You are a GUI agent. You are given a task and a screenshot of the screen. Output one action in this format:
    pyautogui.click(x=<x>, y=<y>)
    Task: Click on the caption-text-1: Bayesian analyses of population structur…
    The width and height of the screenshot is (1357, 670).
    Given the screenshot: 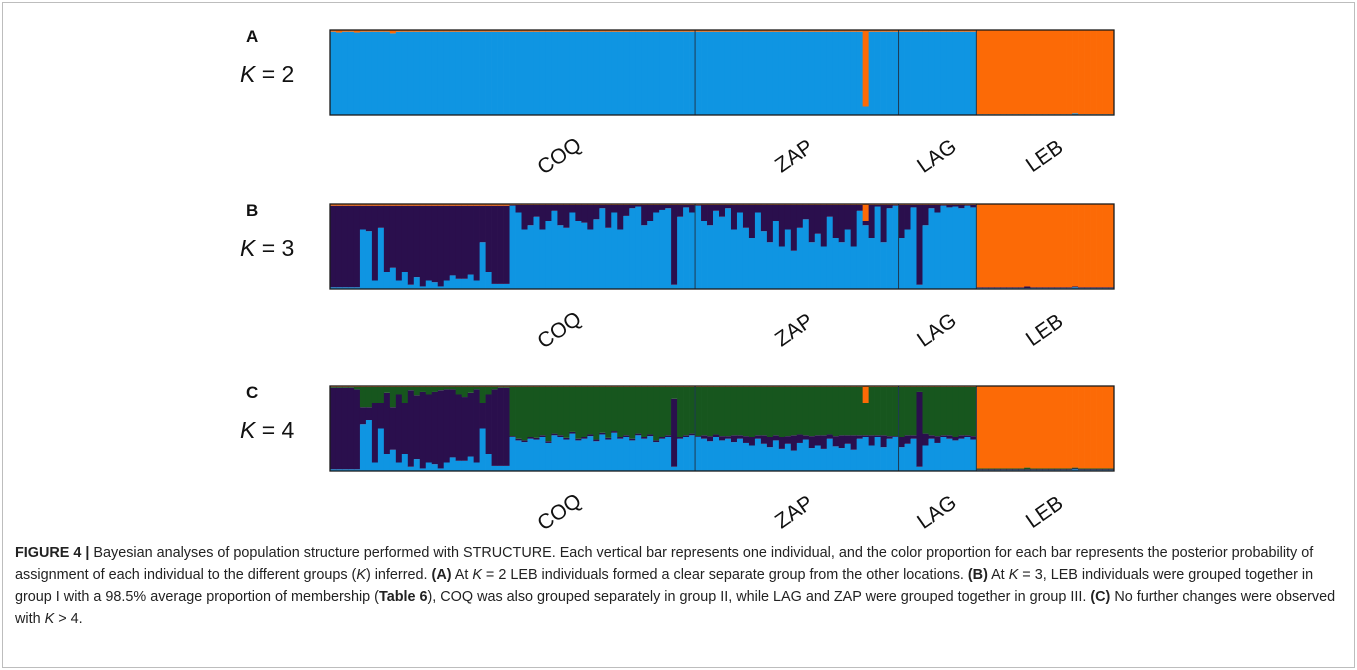 What is the action you would take?
    pyautogui.click(x=664, y=564)
    